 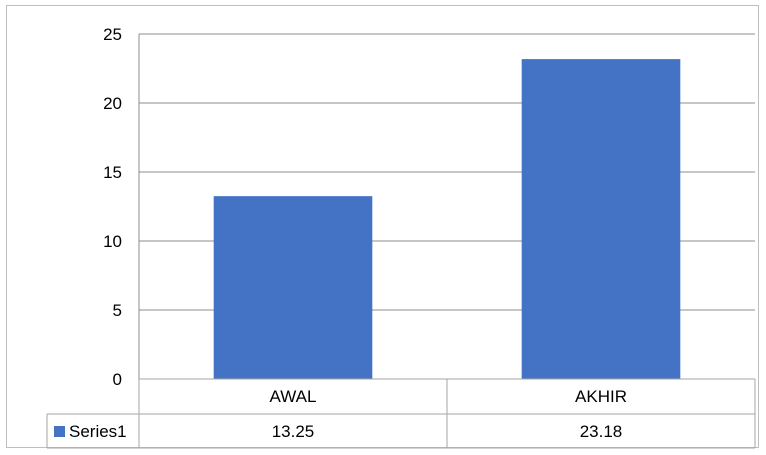 I want to click on y-axis-ticks: 0 5 10 15 20 25, so click(x=112, y=207).